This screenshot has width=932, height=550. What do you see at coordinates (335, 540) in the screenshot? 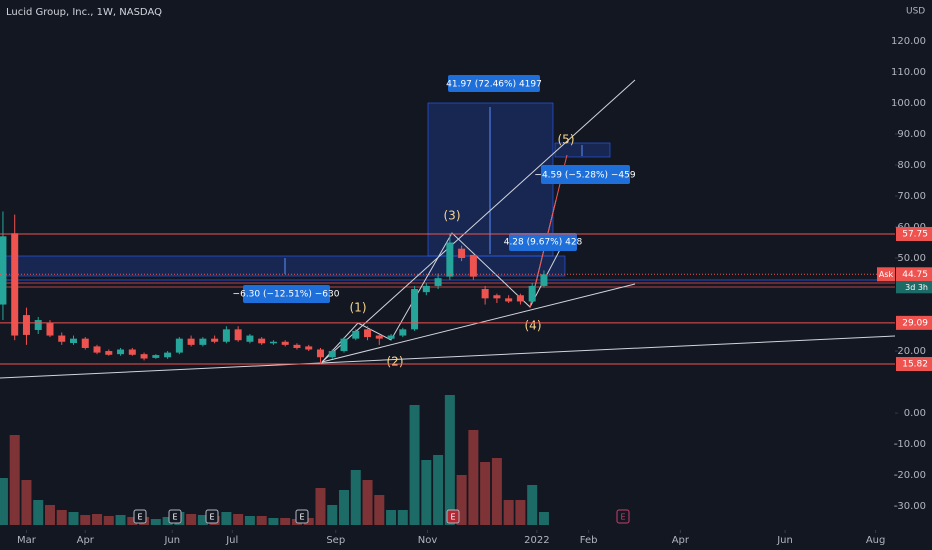
I see `x-tick-label: Sep` at bounding box center [335, 540].